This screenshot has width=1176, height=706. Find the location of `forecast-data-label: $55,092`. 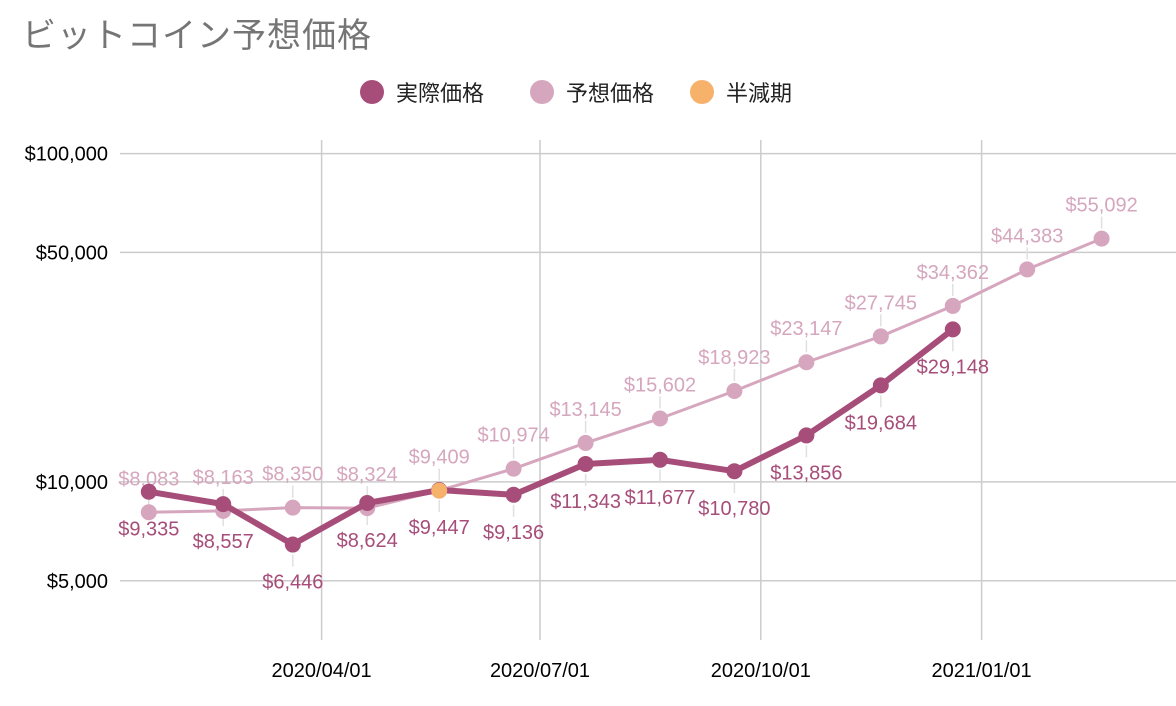

forecast-data-label: $55,092 is located at coordinates (1101, 206).